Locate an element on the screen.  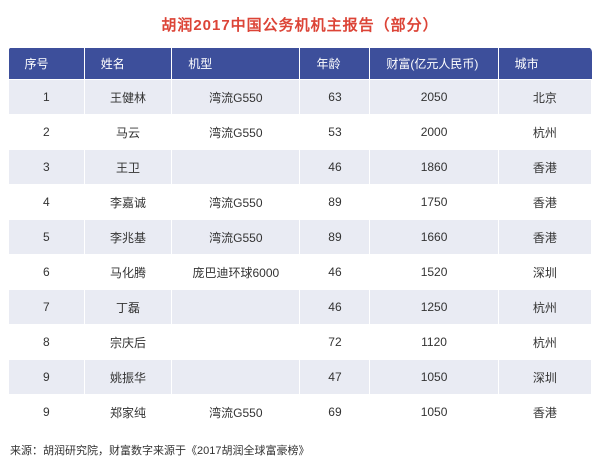
table-cell: 李嘉诚 is located at coordinates (128, 202).